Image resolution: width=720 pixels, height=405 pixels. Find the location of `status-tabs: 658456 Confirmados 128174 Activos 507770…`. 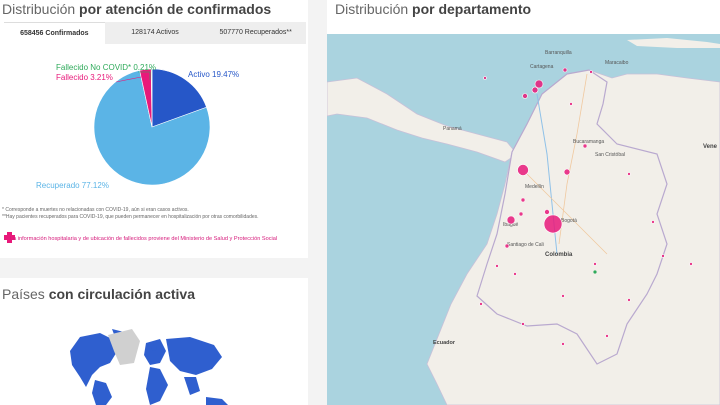

status-tabs: 658456 Confirmados 128174 Activos 507770… is located at coordinates (155, 33).